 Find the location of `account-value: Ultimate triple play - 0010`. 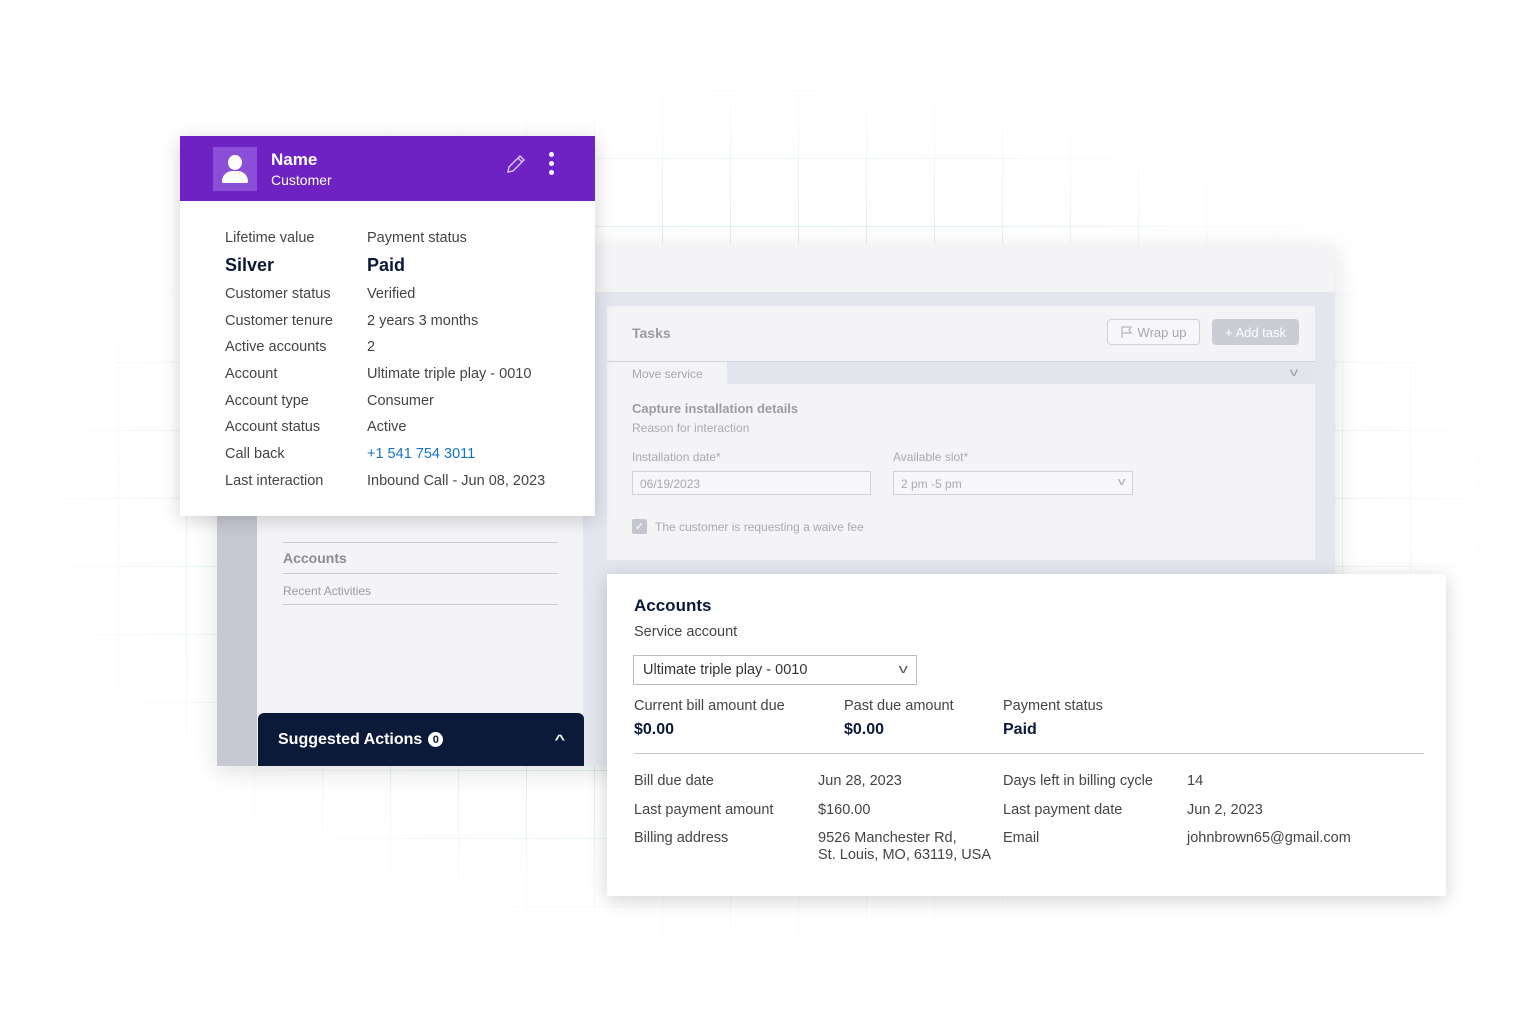

account-value: Ultimate triple play - 0010 is located at coordinates (449, 374).